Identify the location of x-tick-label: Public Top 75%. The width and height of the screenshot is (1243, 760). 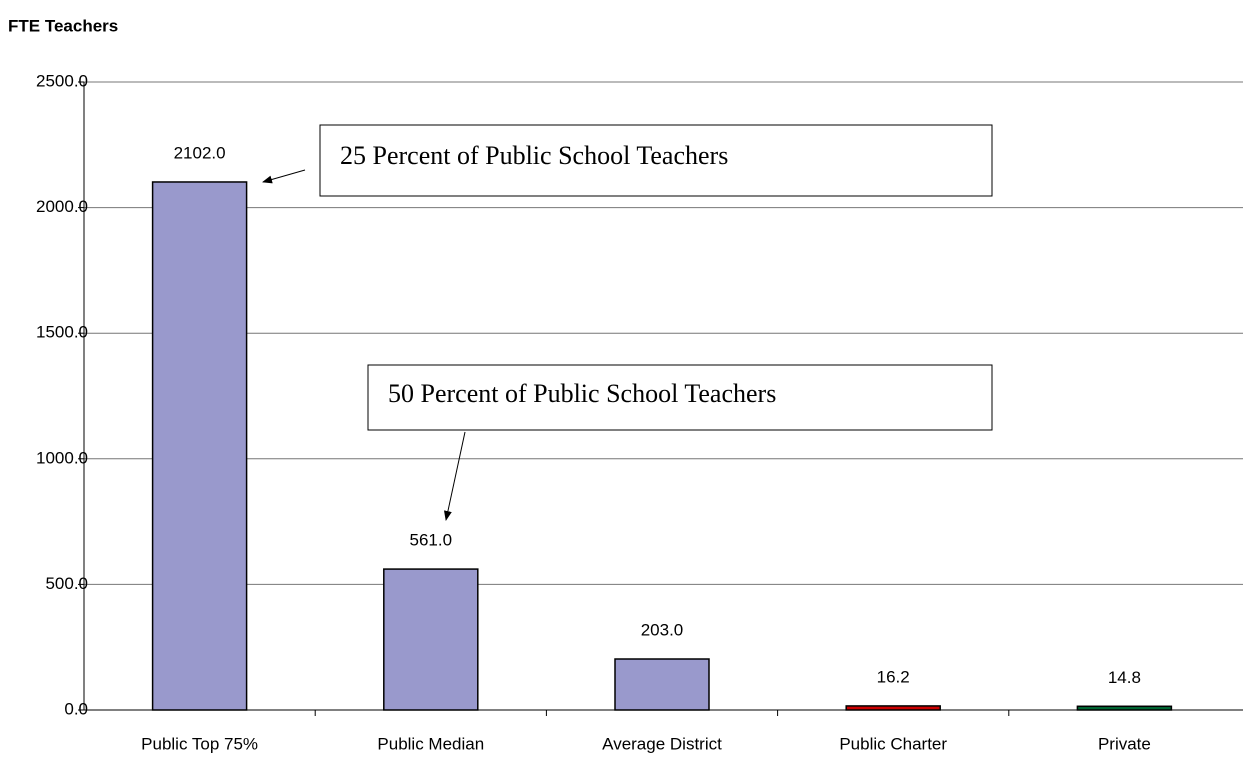
(199, 743).